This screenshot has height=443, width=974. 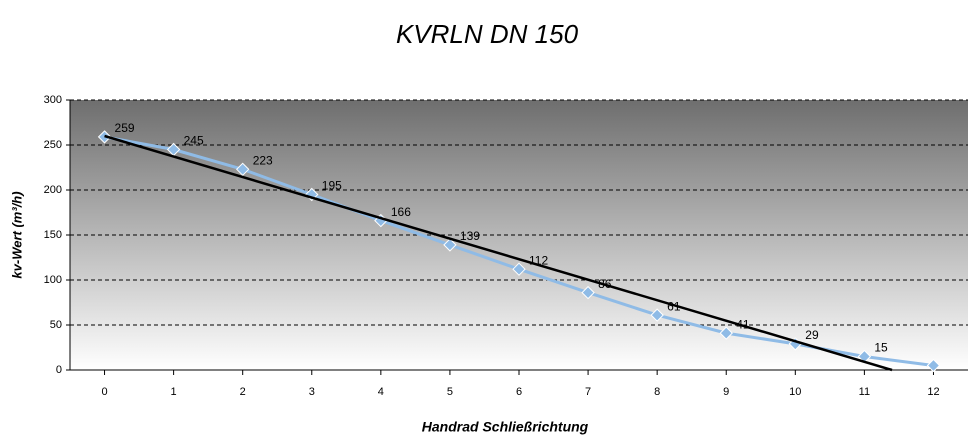 What do you see at coordinates (812, 335) in the screenshot?
I see `data-label: 29` at bounding box center [812, 335].